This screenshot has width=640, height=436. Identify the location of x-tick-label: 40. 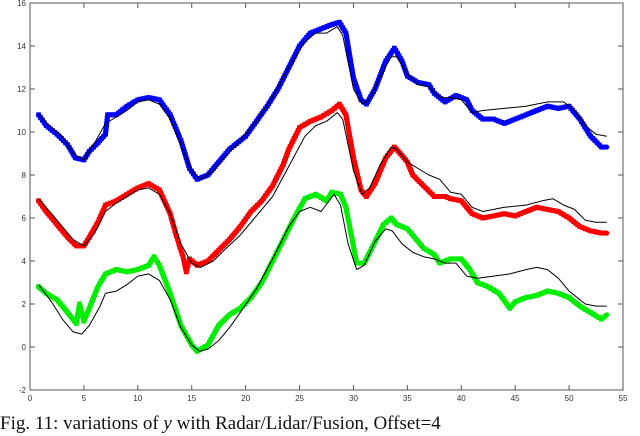
(461, 398).